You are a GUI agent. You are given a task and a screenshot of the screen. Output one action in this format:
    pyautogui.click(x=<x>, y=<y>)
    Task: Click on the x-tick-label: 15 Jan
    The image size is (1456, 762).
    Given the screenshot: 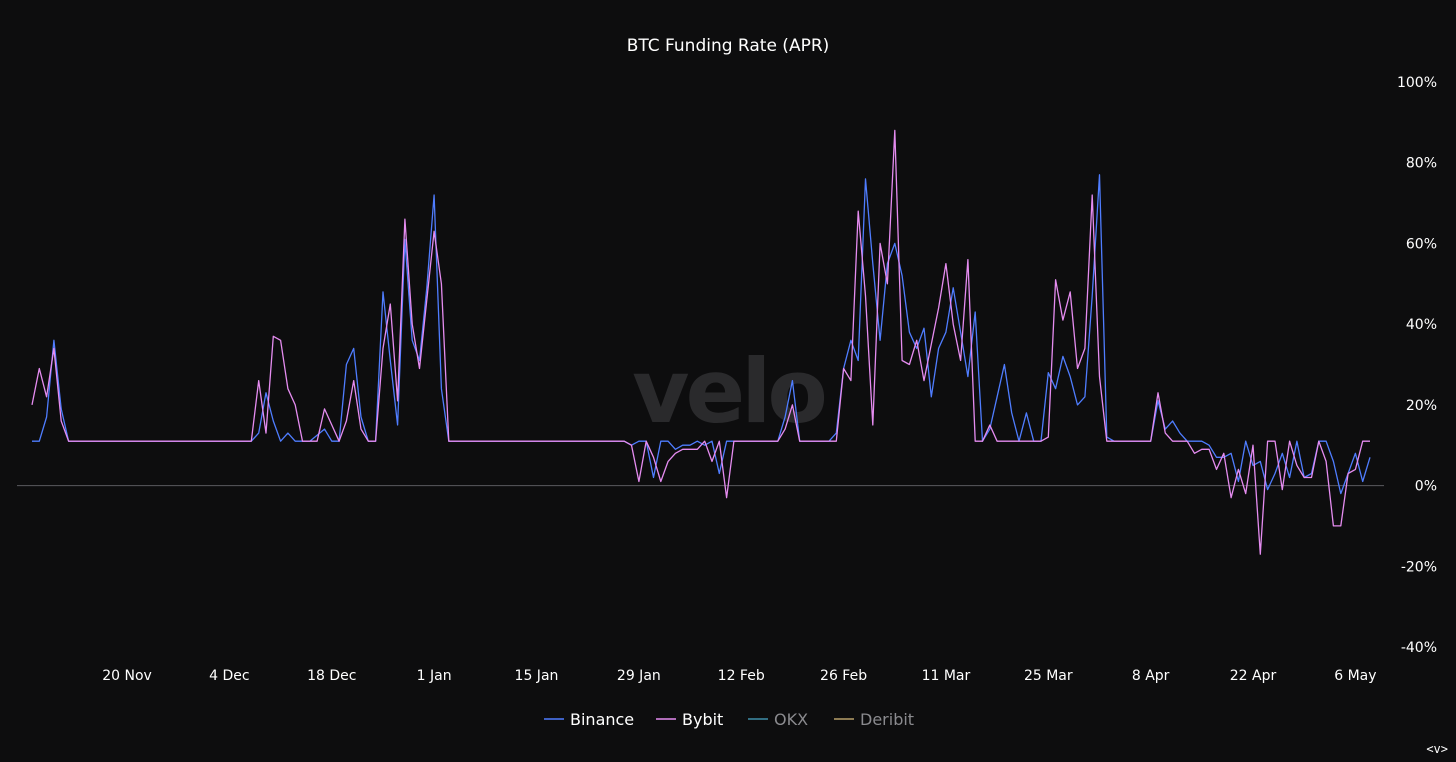 What is the action you would take?
    pyautogui.click(x=537, y=676)
    